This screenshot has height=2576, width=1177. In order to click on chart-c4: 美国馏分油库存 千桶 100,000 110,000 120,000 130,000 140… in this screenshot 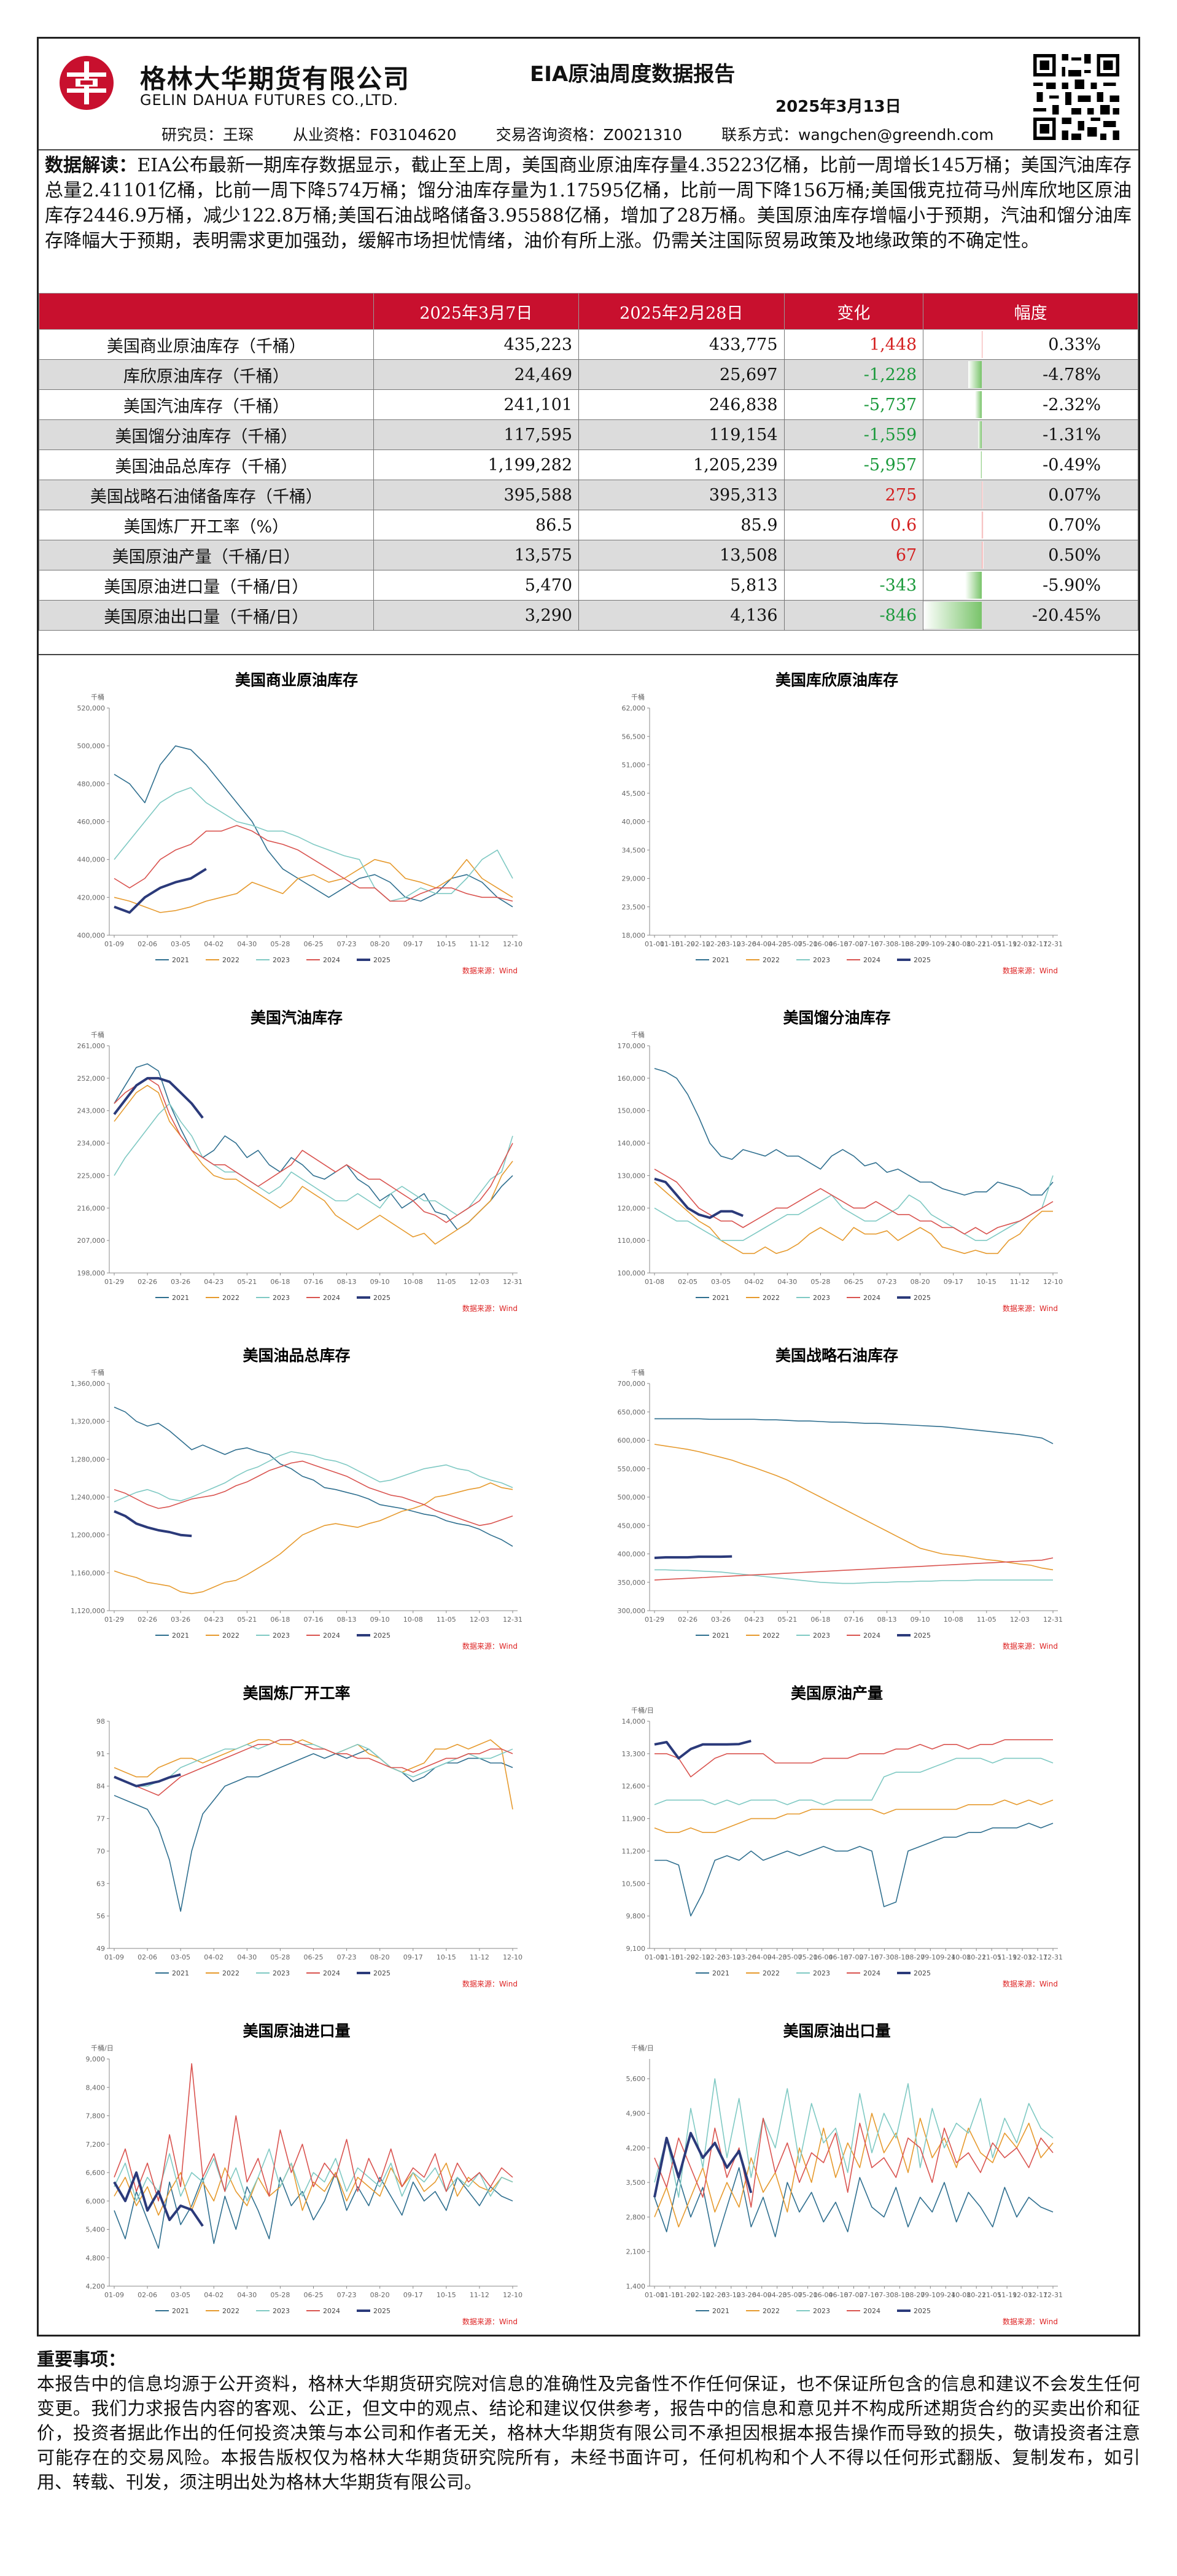, I will do `click(855, 1165)`.